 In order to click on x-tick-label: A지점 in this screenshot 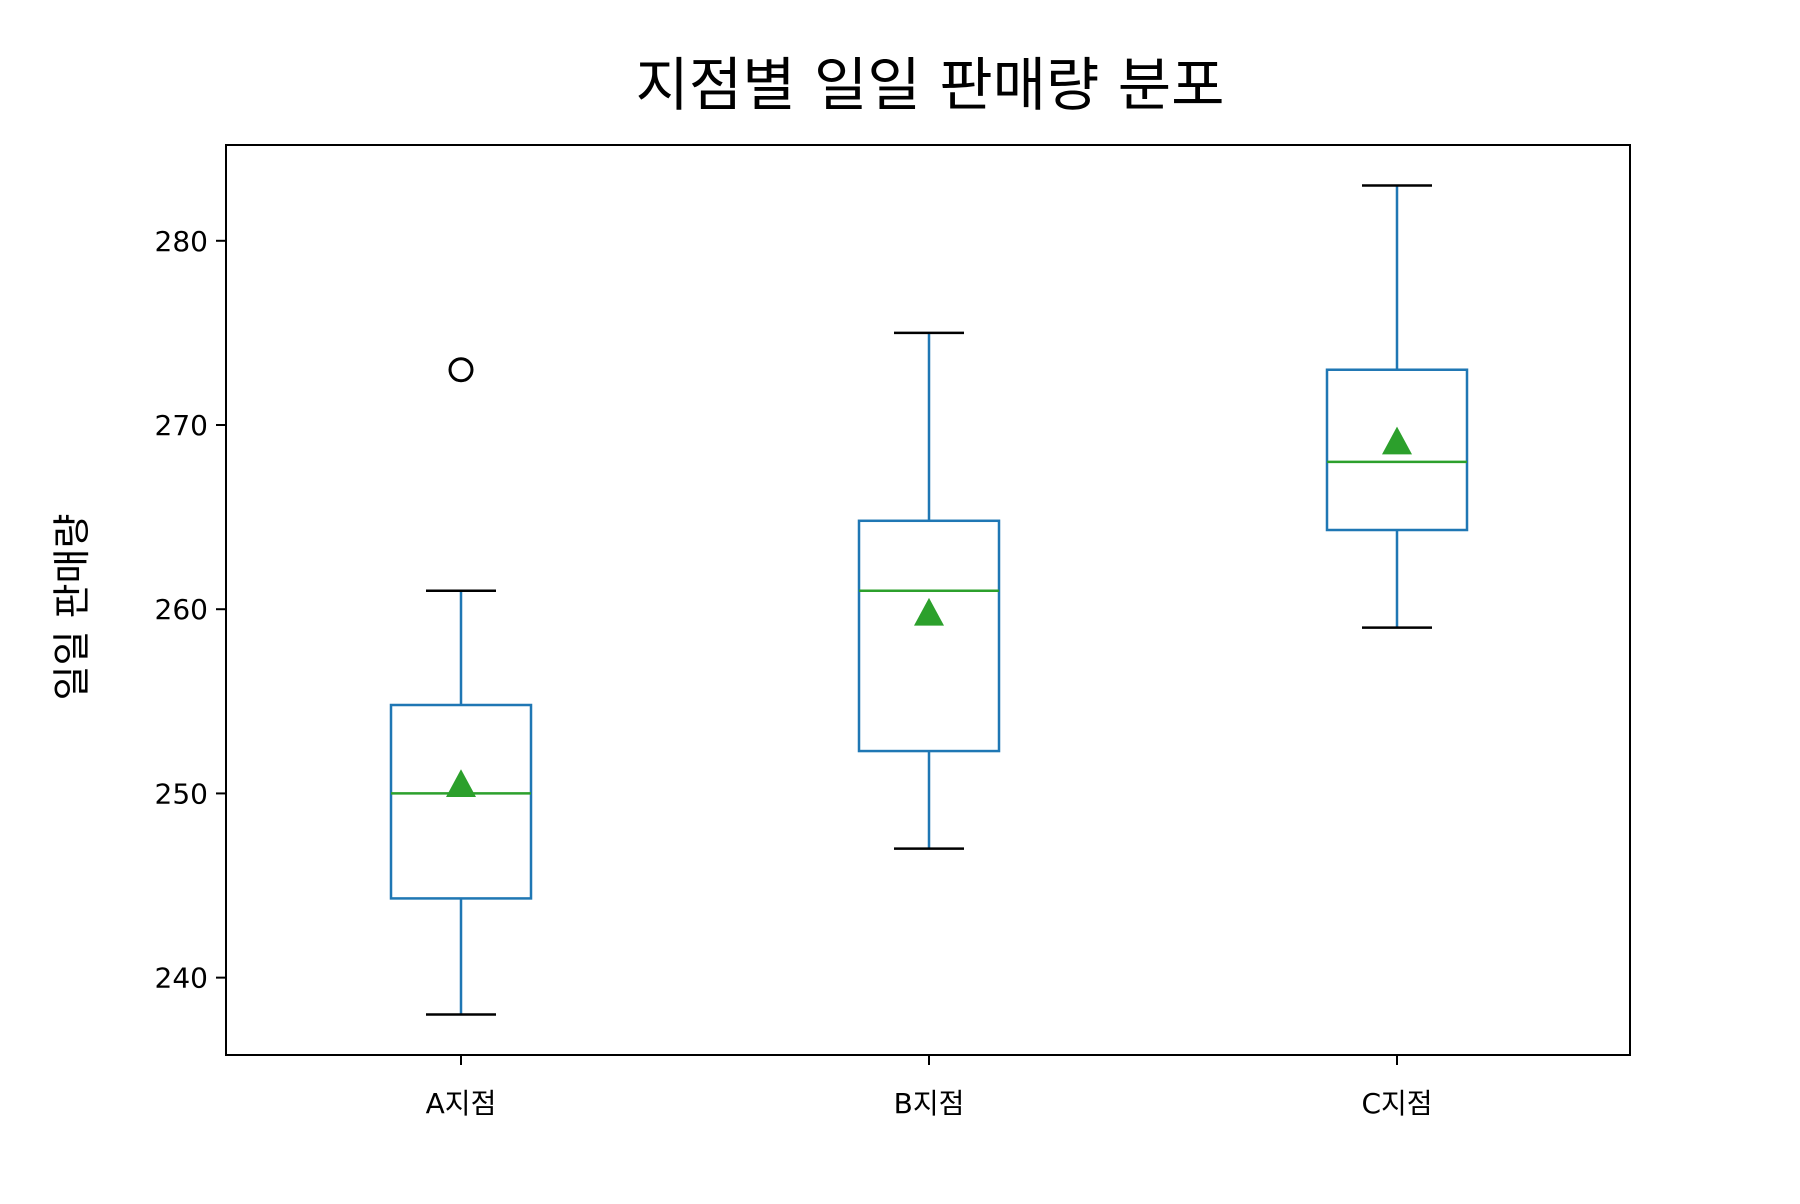, I will do `click(461, 1103)`.